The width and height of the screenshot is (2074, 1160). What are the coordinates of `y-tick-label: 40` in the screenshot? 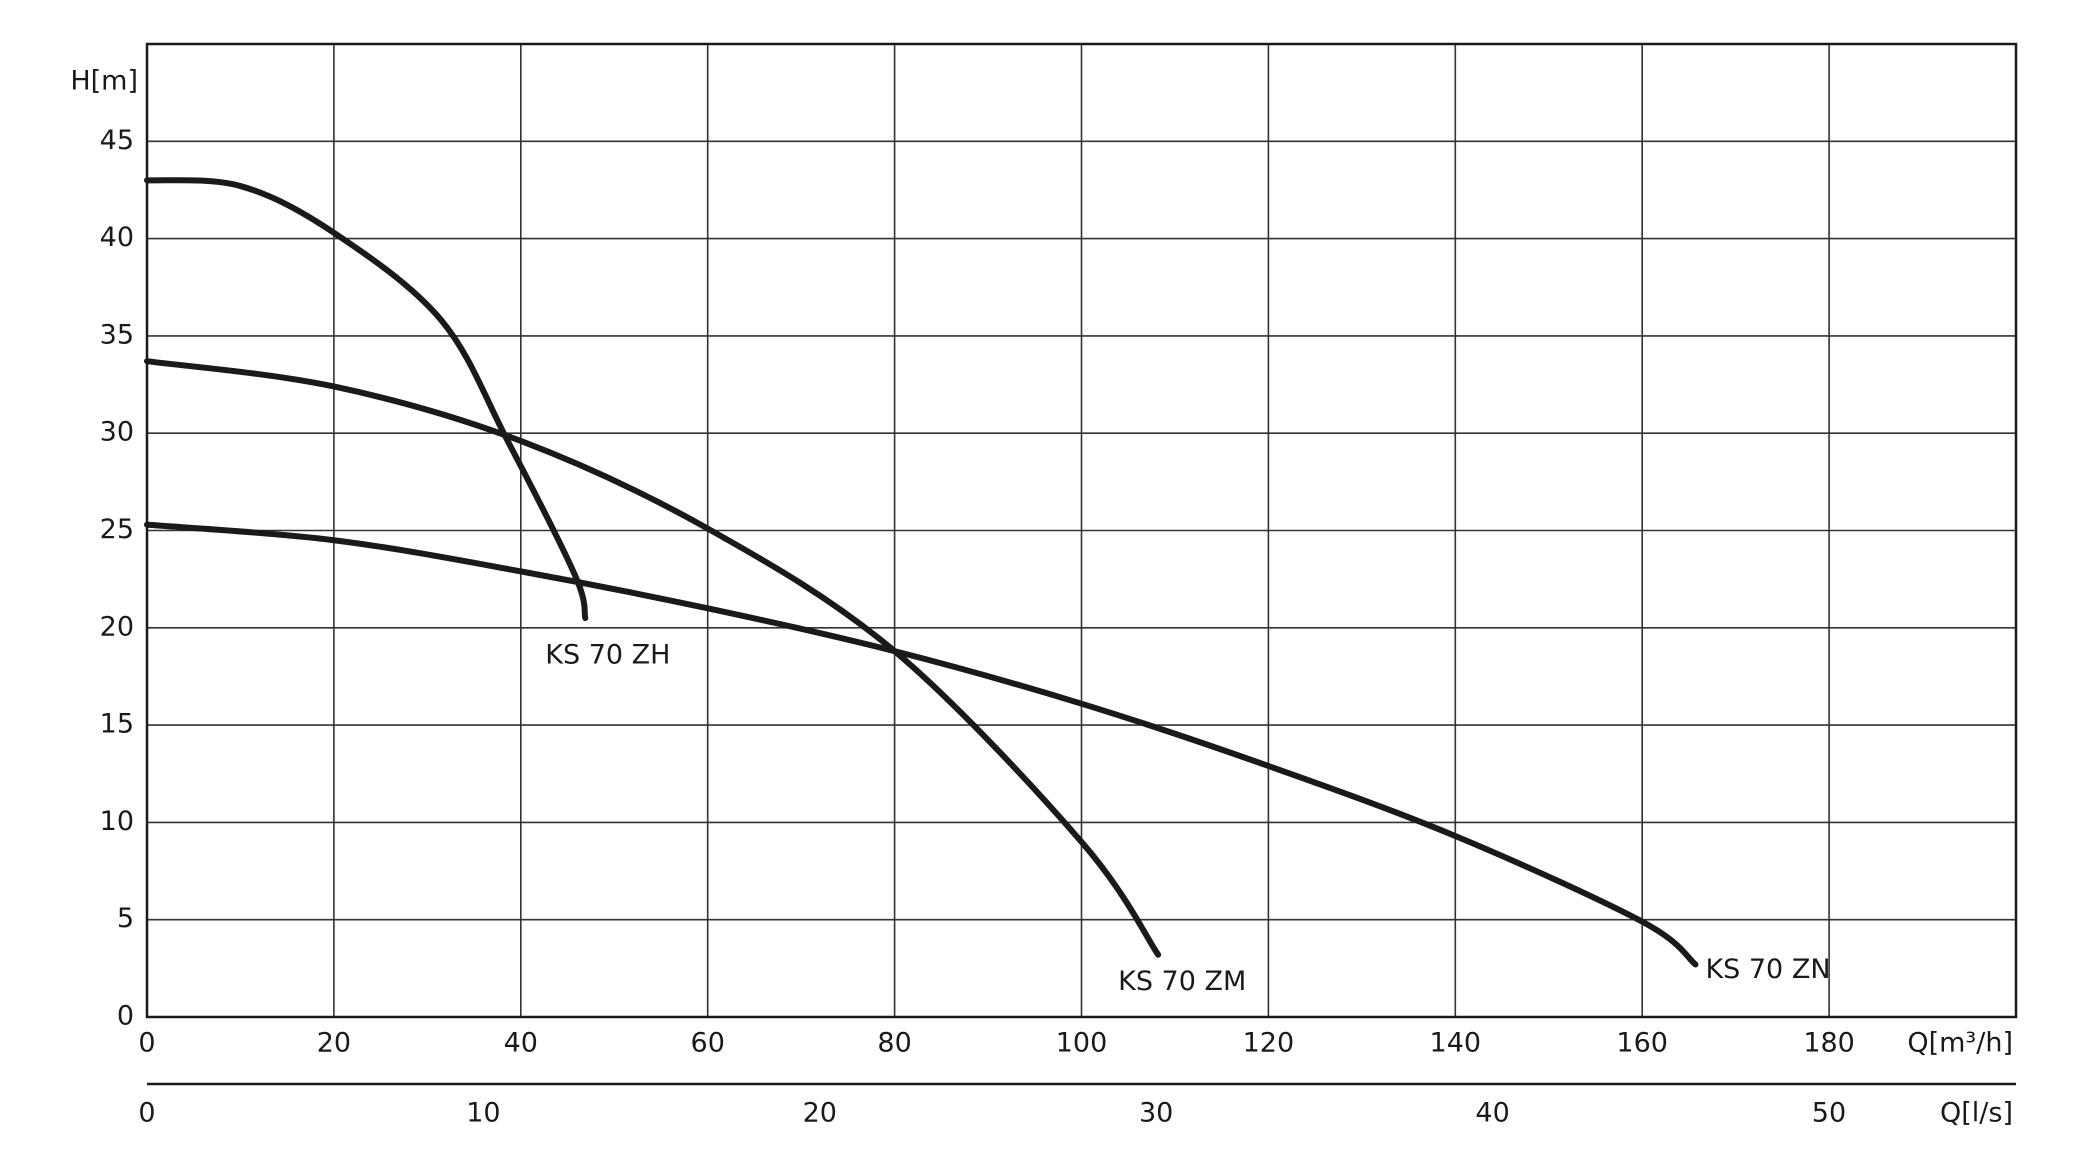 It's located at (117, 237).